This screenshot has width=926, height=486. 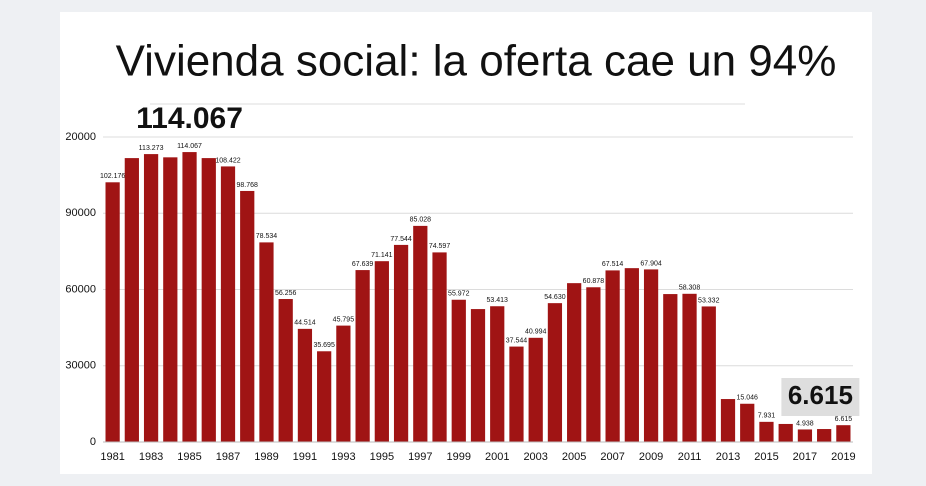 I want to click on data-label: 40.994, so click(x=536, y=332).